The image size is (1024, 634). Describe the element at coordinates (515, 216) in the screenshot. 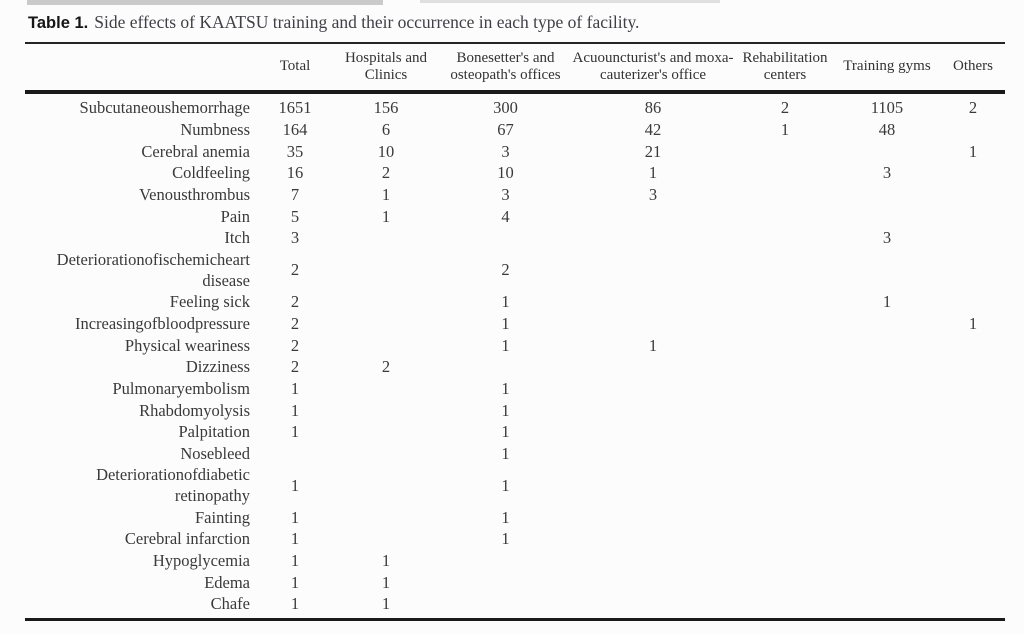

I see `table-row: Pain 5 1 4` at that location.